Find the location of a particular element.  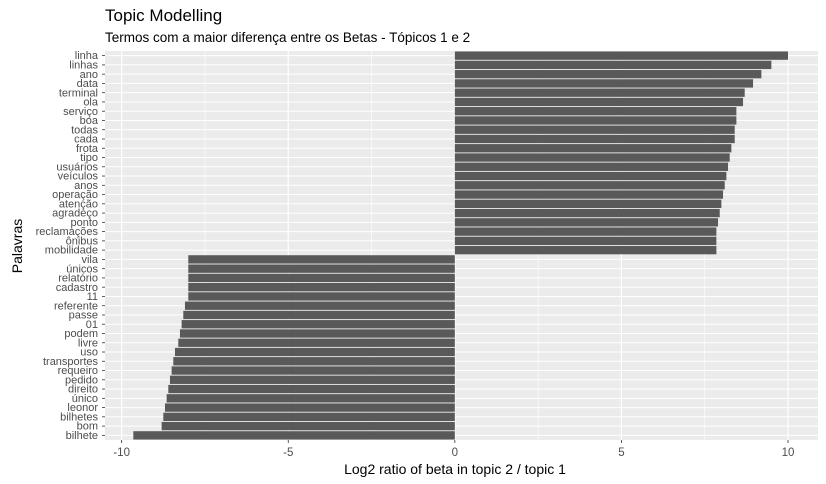

y-tick-label: ônibus is located at coordinates (82, 241).